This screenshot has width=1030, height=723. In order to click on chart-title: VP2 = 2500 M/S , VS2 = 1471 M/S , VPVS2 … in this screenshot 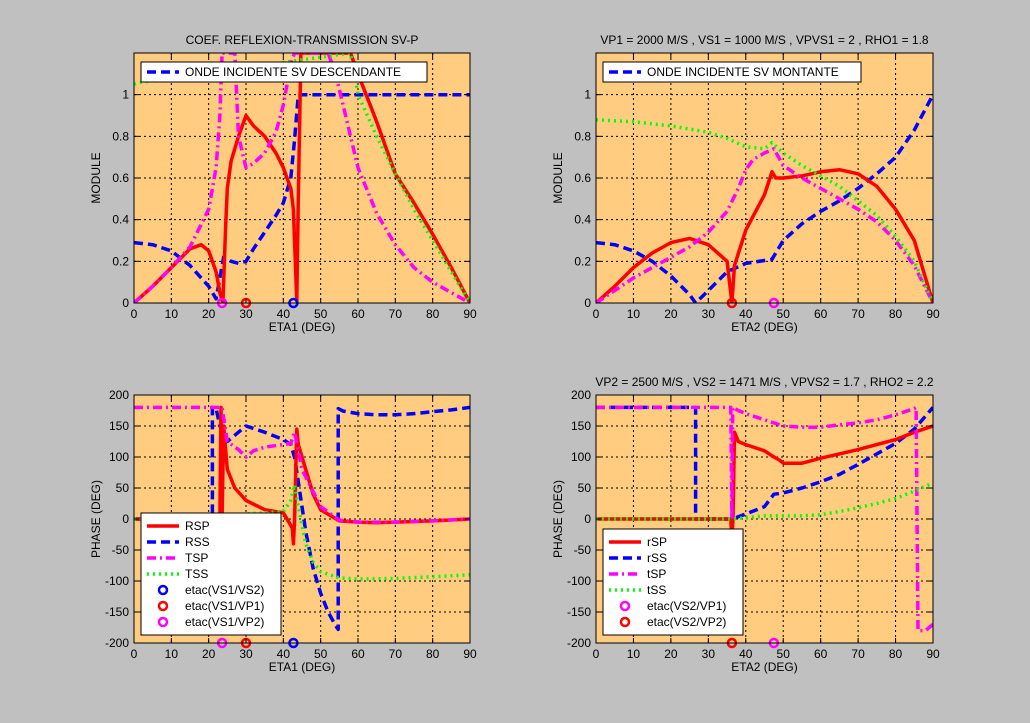, I will do `click(764, 382)`.